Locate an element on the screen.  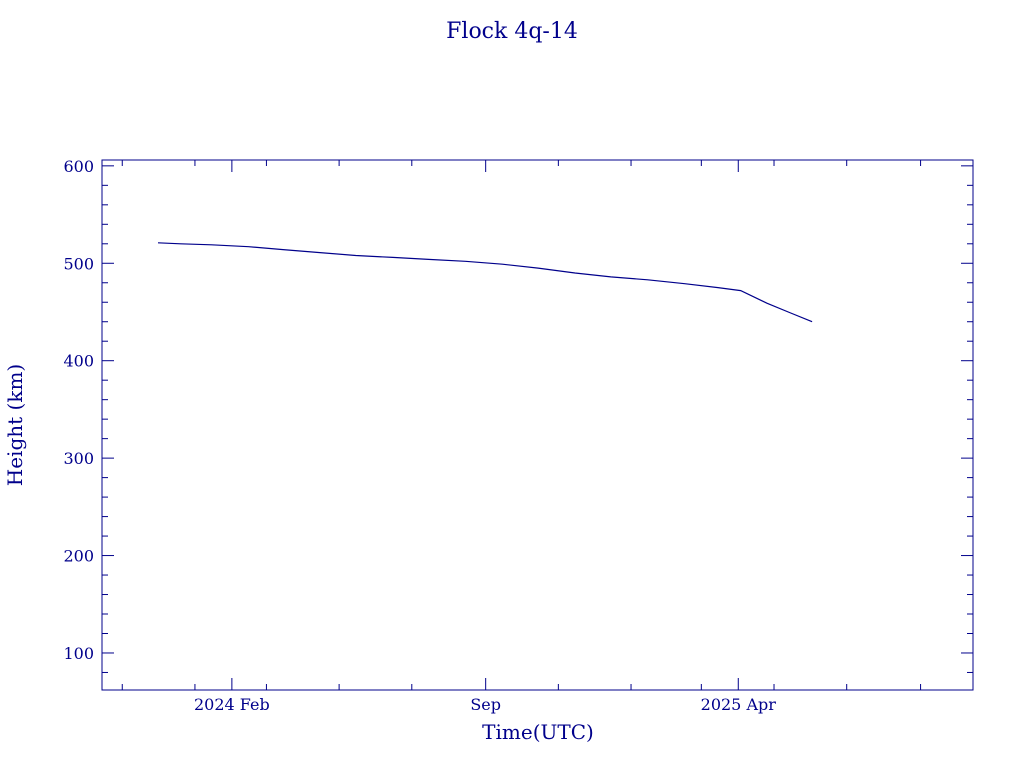
x-axis-label: Time(UTC) is located at coordinates (538, 732).